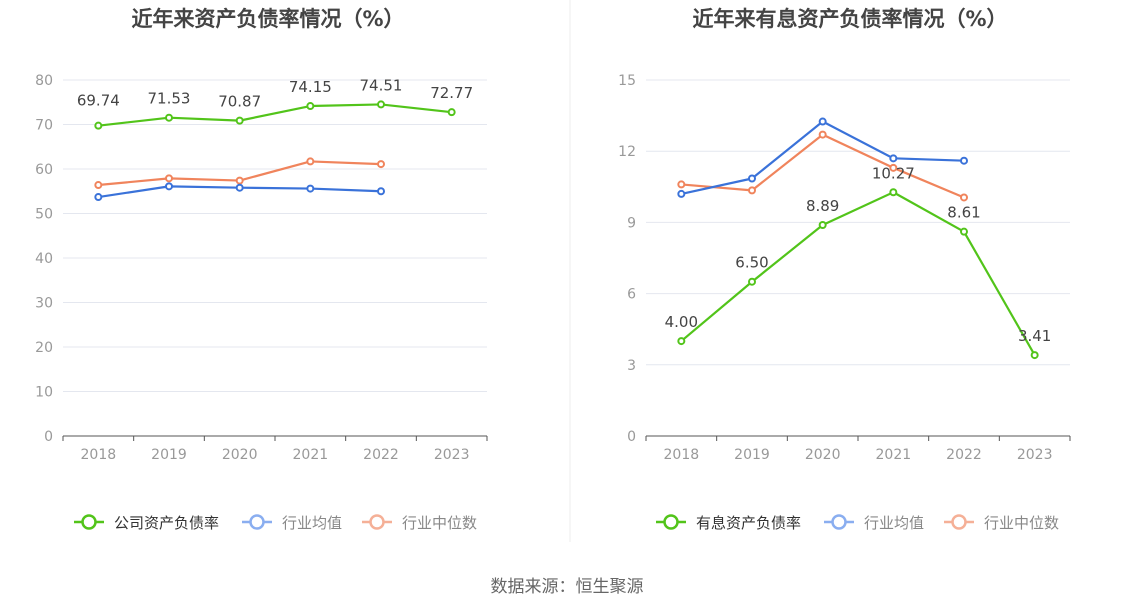 This screenshot has height=612, width=1134. What do you see at coordinates (98, 101) in the screenshot?
I see `data-label: 69.74` at bounding box center [98, 101].